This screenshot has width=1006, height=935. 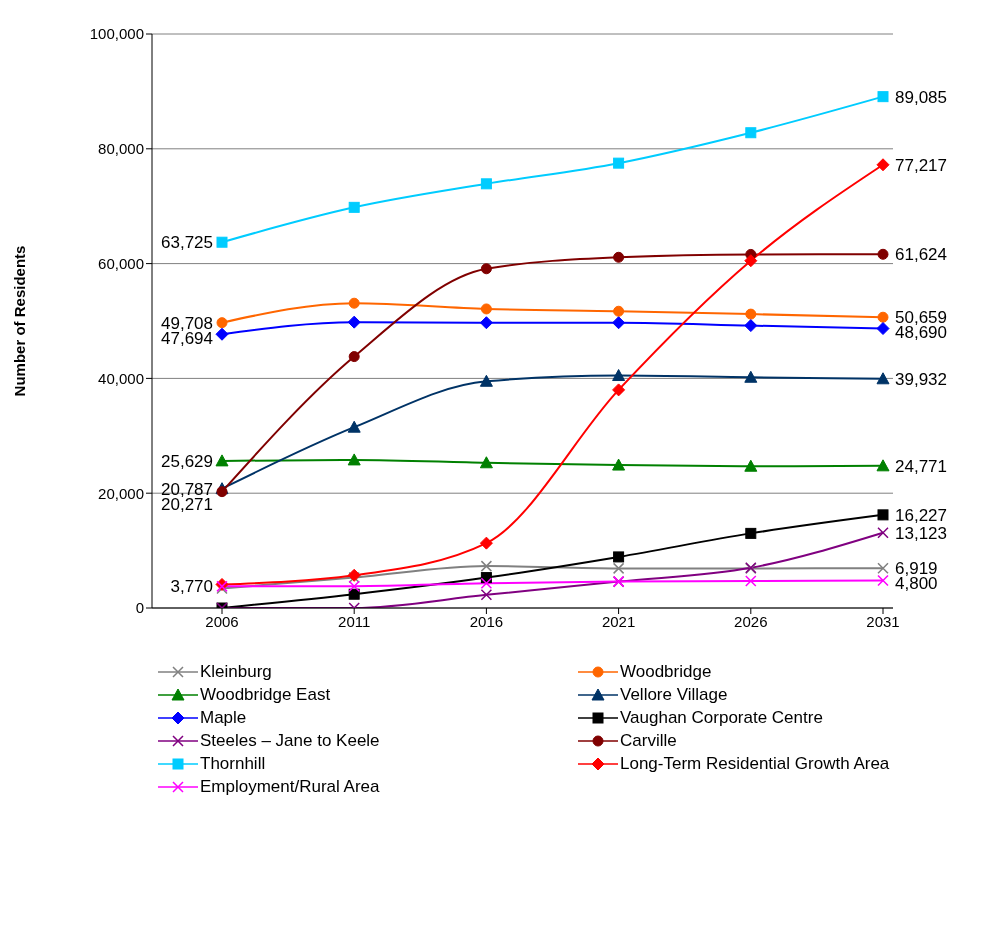 What do you see at coordinates (121, 378) in the screenshot?
I see `y-tick-label: 40,000` at bounding box center [121, 378].